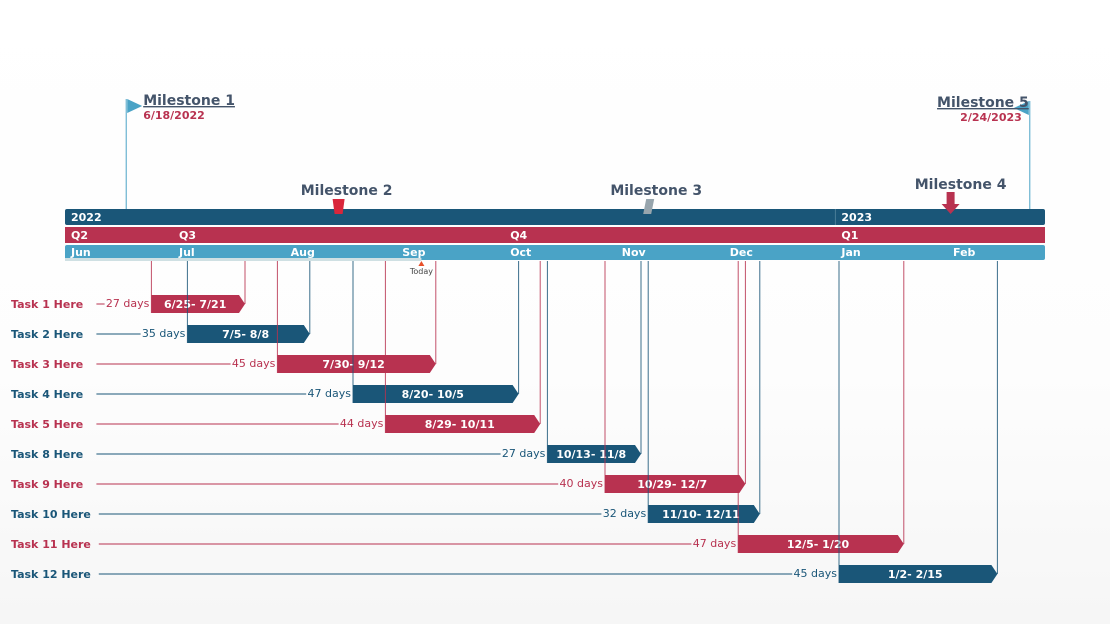 This screenshot has width=1110, height=628. I want to click on milestone-date: 2/24/2023, so click(991, 117).